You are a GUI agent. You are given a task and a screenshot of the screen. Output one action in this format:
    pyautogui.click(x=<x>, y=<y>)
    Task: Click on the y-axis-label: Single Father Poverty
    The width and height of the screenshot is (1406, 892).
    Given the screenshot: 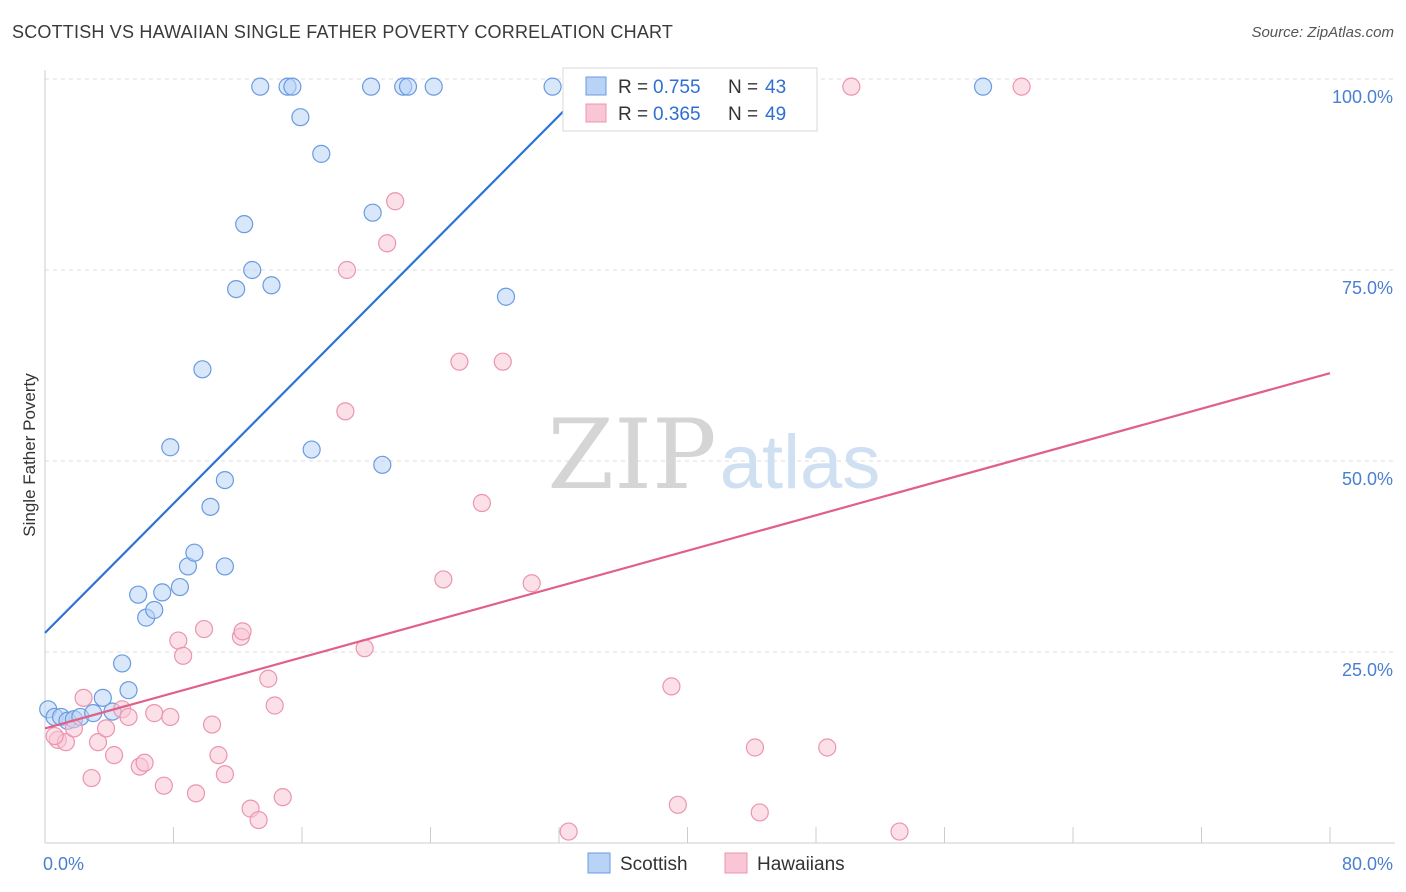 What is the action you would take?
    pyautogui.click(x=29, y=455)
    